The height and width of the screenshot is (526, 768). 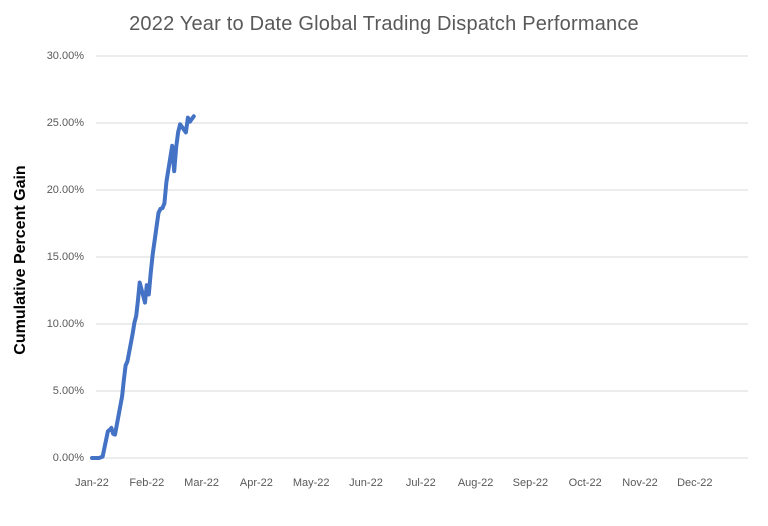 I want to click on x-tick-label: Sep-22, so click(x=530, y=483).